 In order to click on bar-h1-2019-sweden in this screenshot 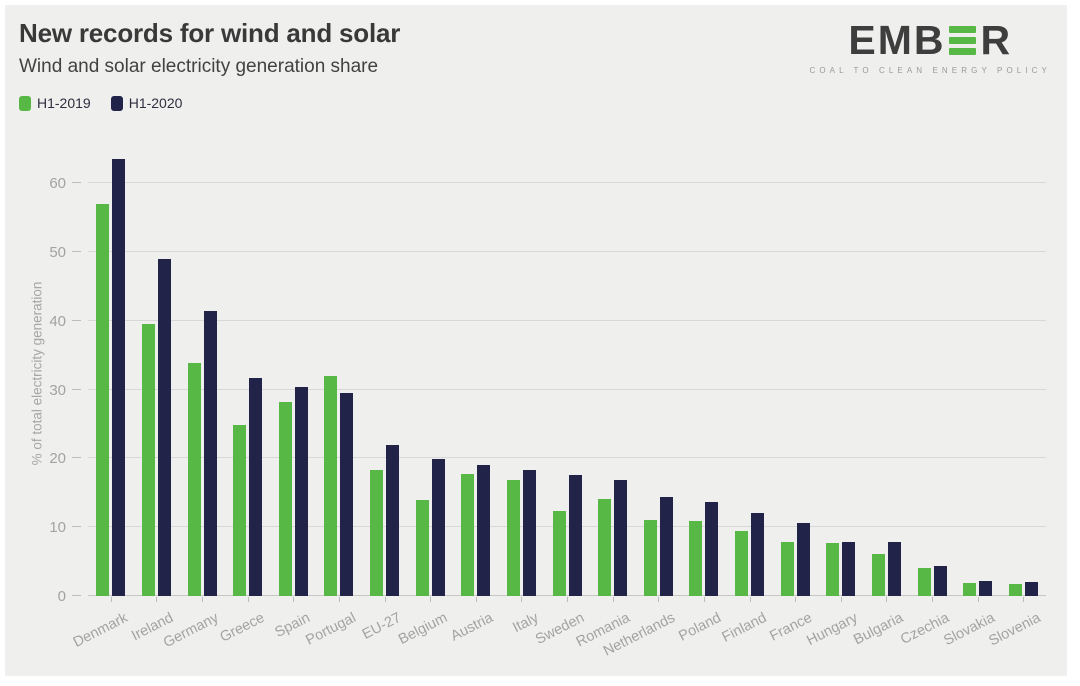, I will do `click(559, 553)`.